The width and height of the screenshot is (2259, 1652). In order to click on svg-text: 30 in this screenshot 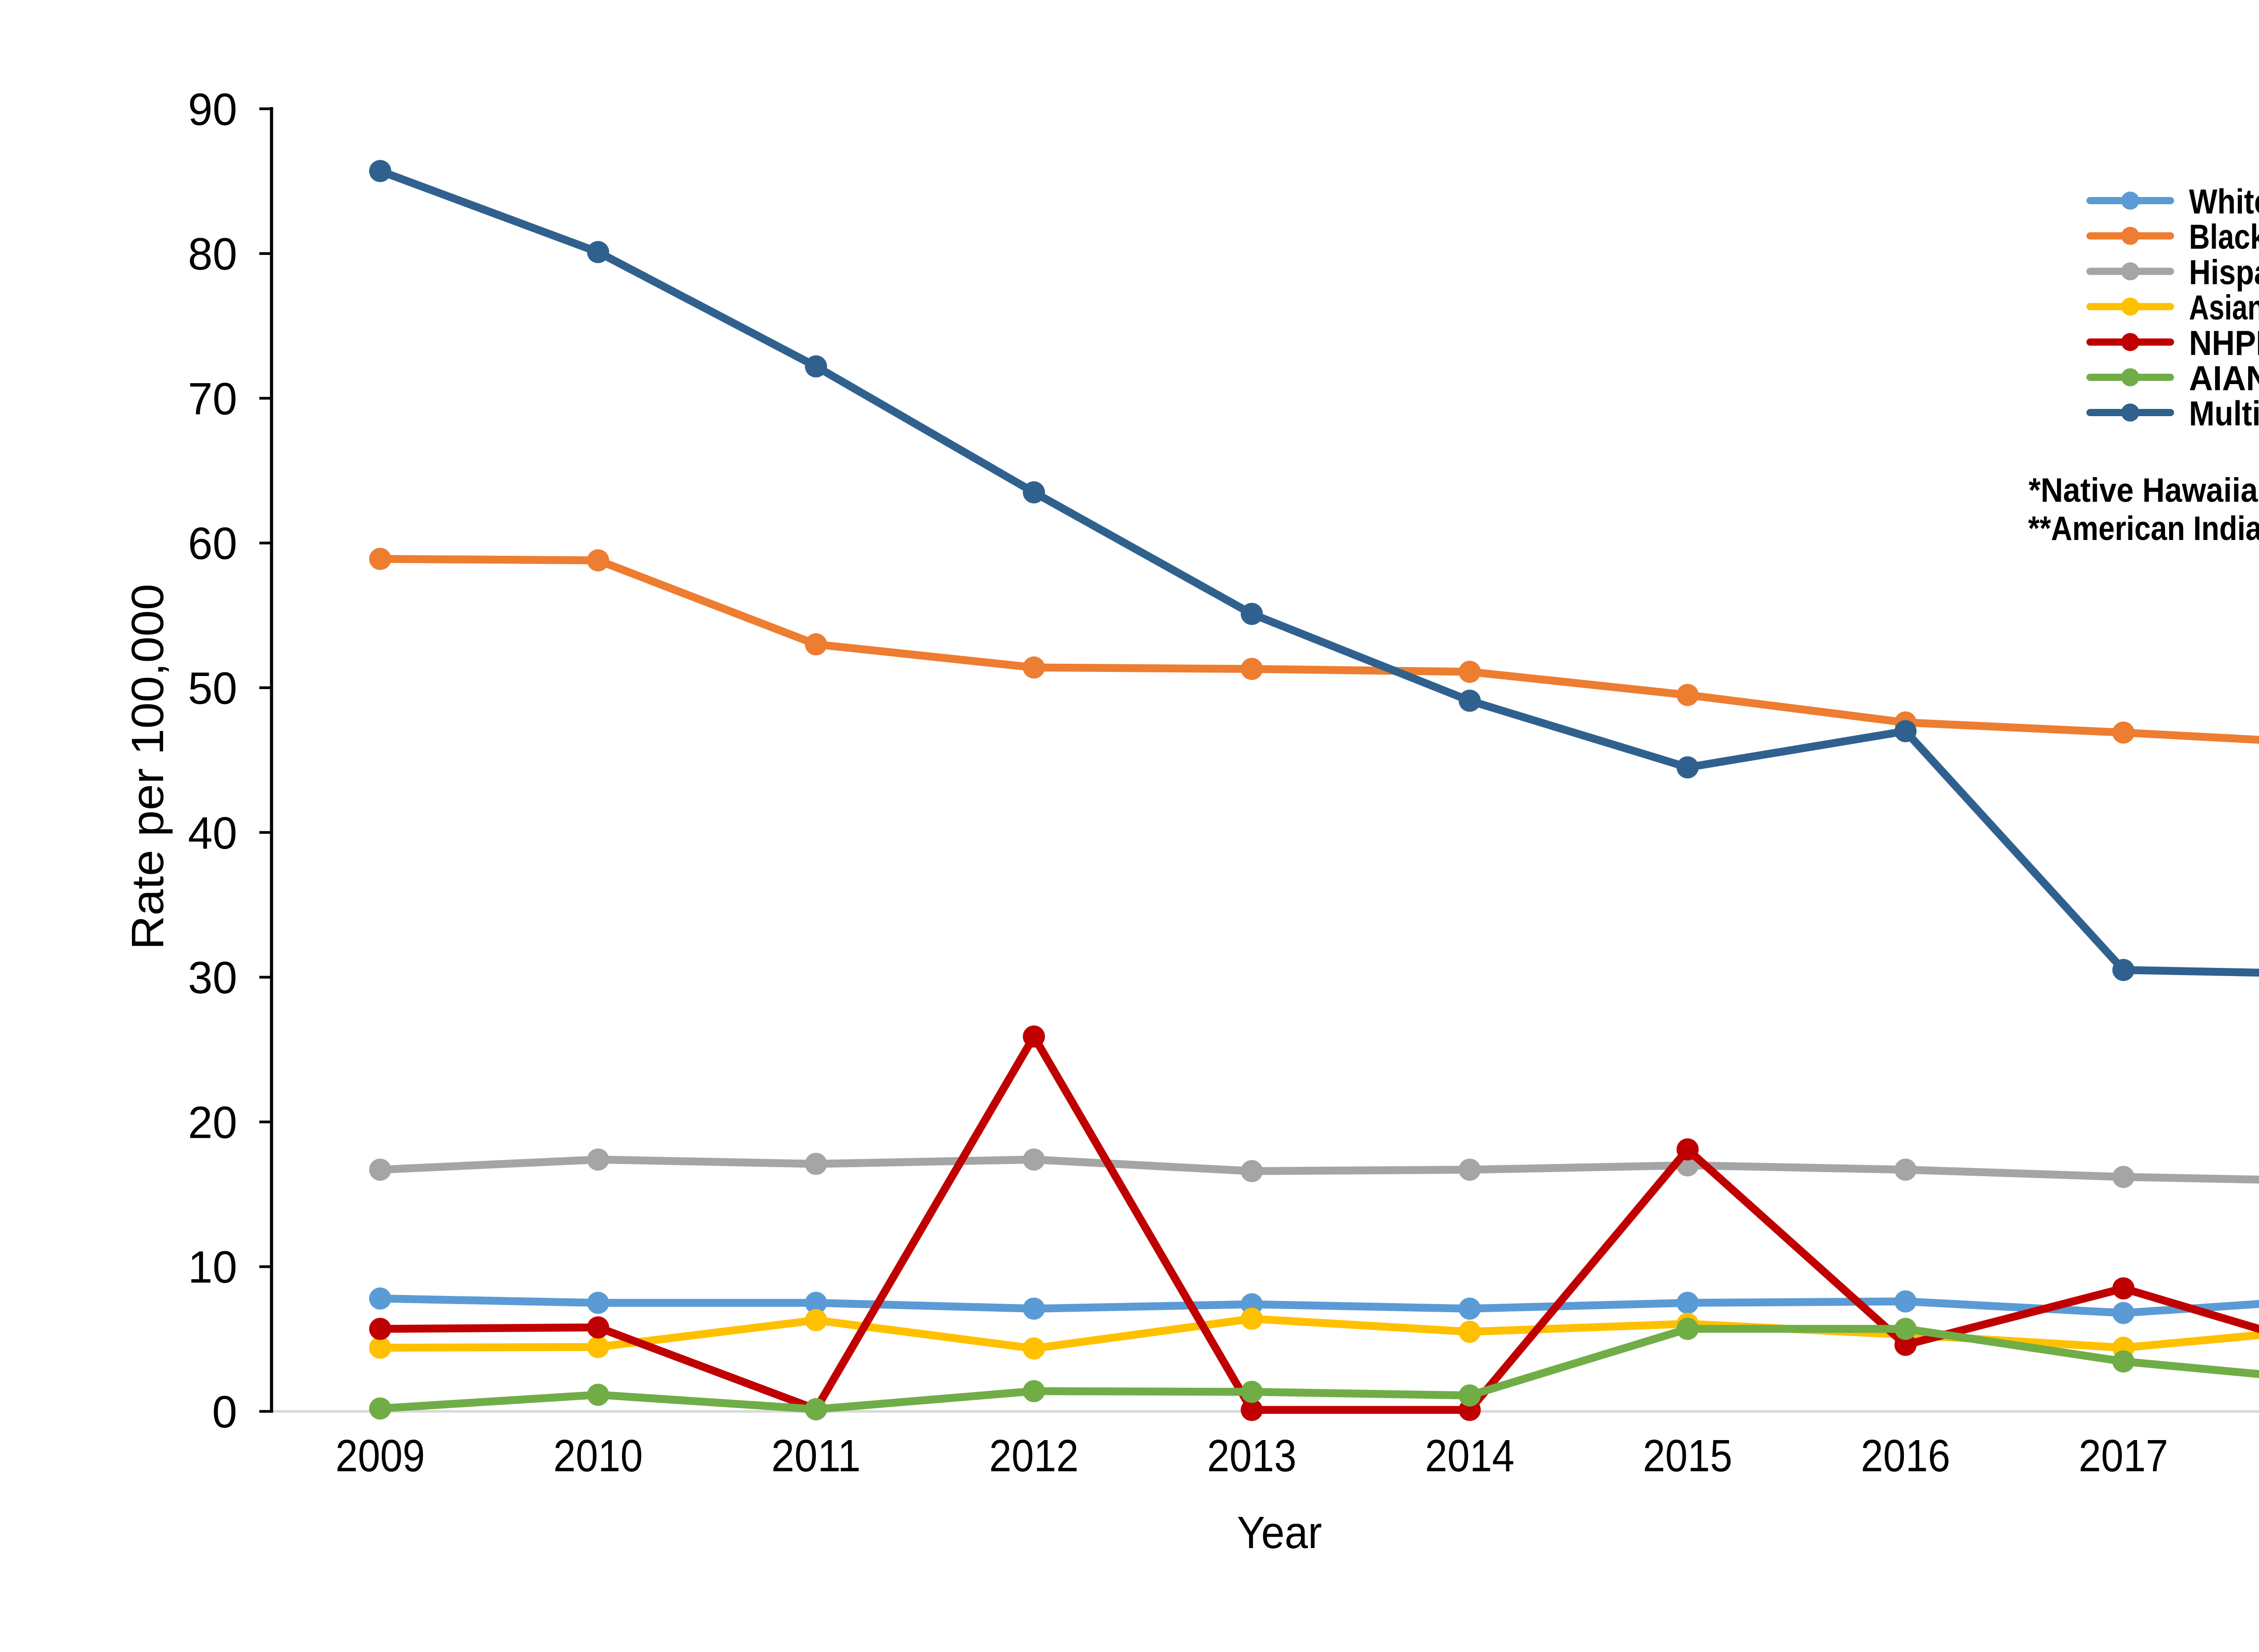, I will do `click(212, 978)`.